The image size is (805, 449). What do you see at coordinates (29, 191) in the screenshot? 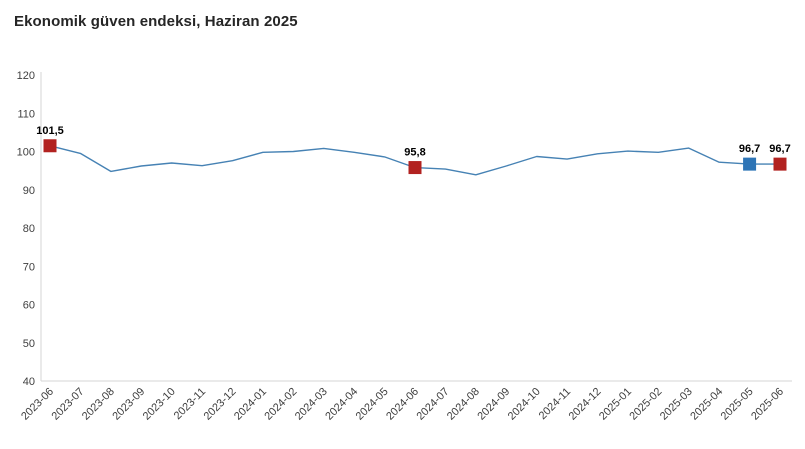
I see `y-tick-label: 90` at bounding box center [29, 191].